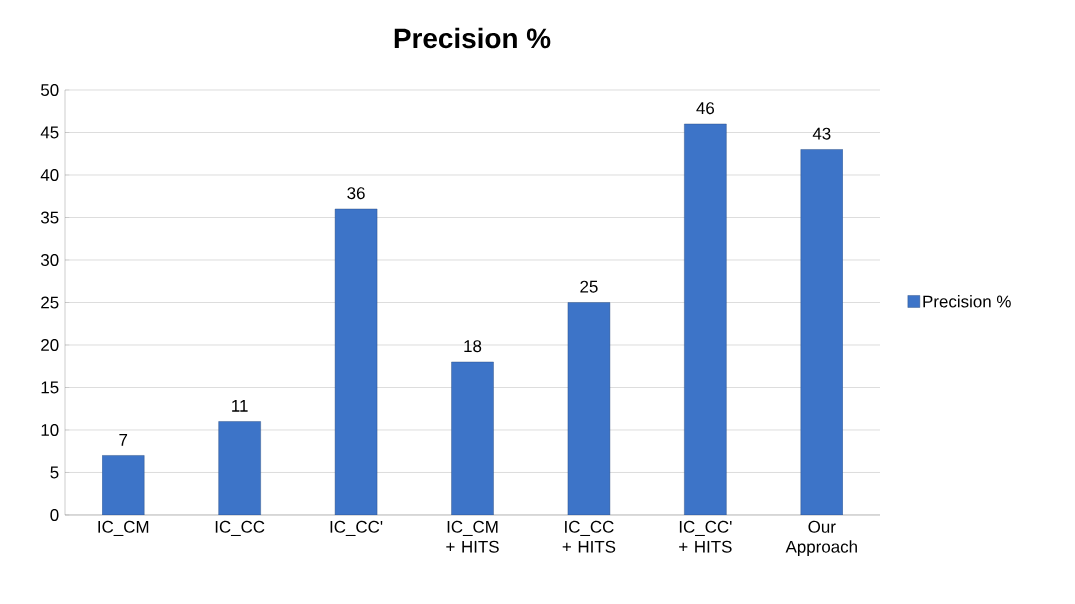 The image size is (1075, 604). I want to click on y-tick-label: 5, so click(54, 472).